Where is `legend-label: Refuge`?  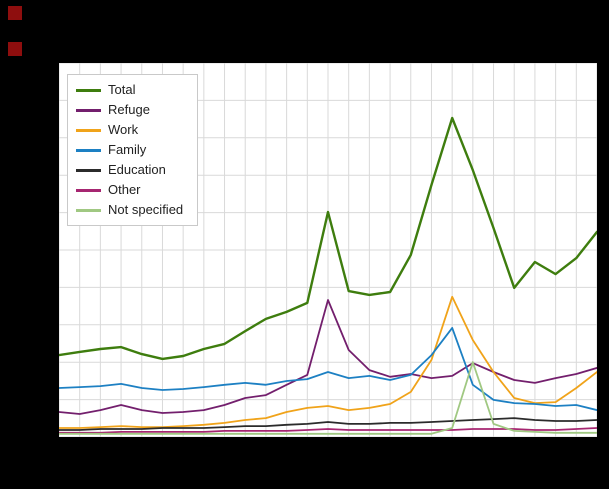 legend-label: Refuge is located at coordinates (129, 109).